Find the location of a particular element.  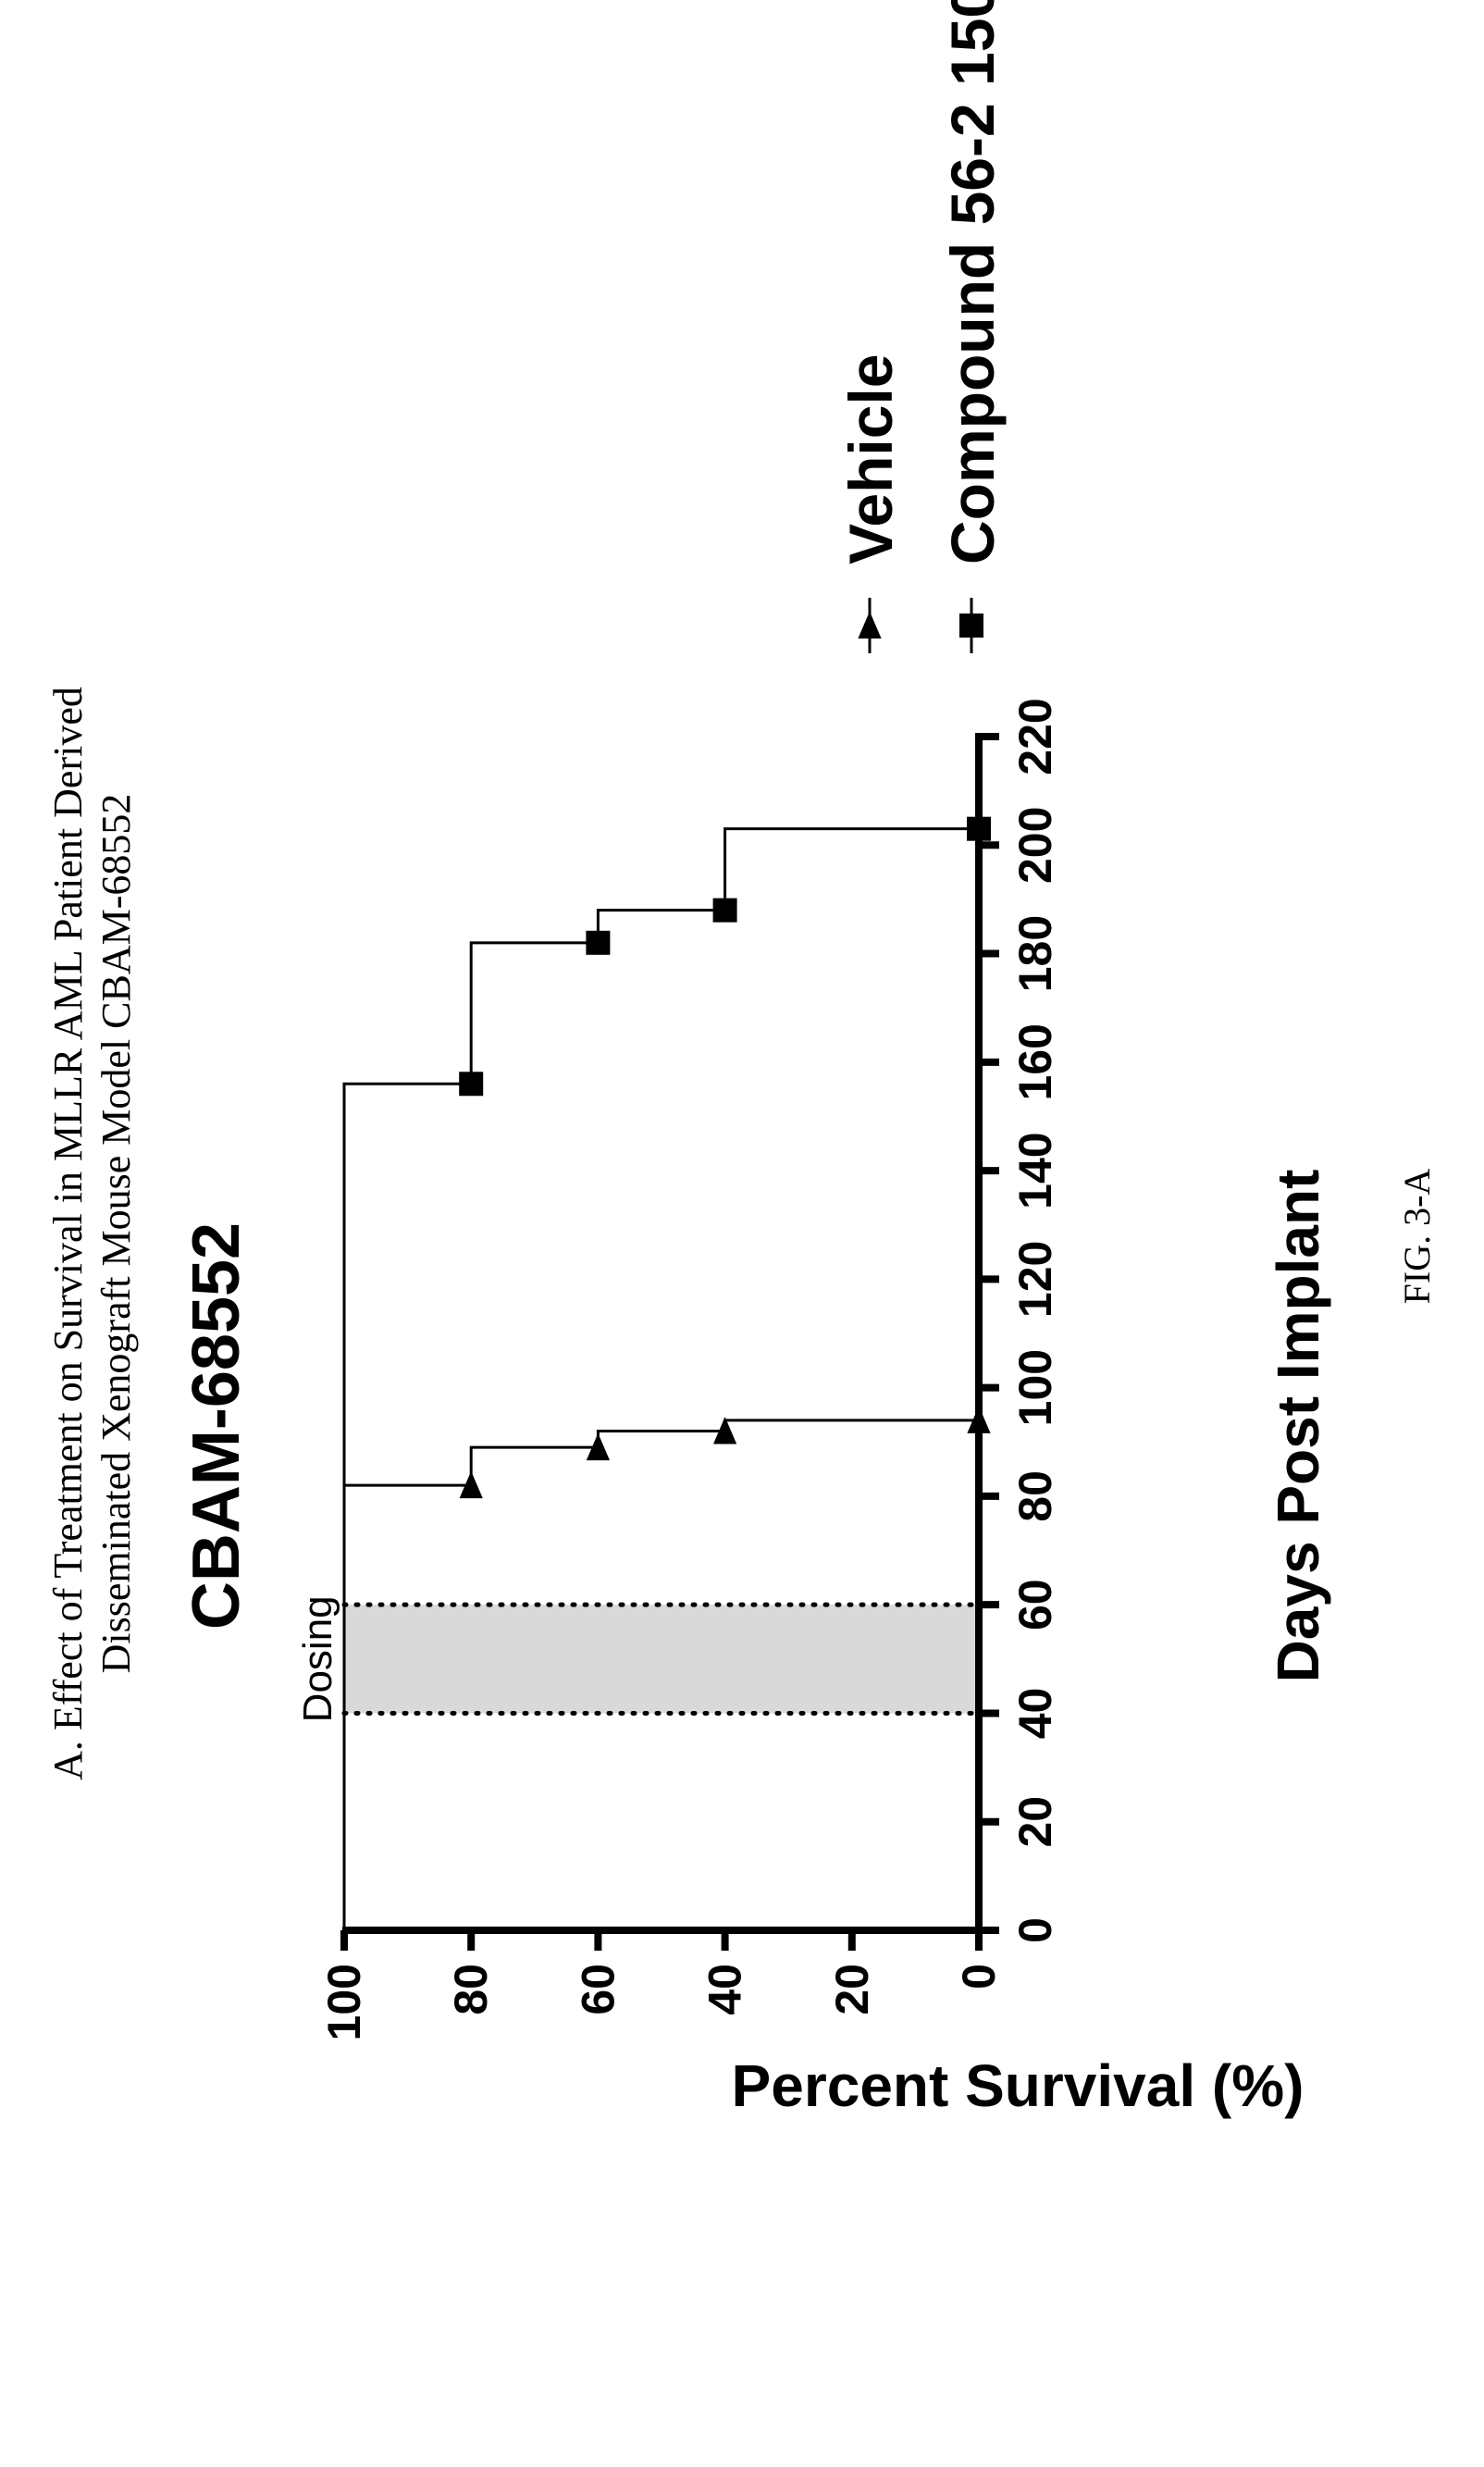

y-tick-label: 60 is located at coordinates (598, 1989).